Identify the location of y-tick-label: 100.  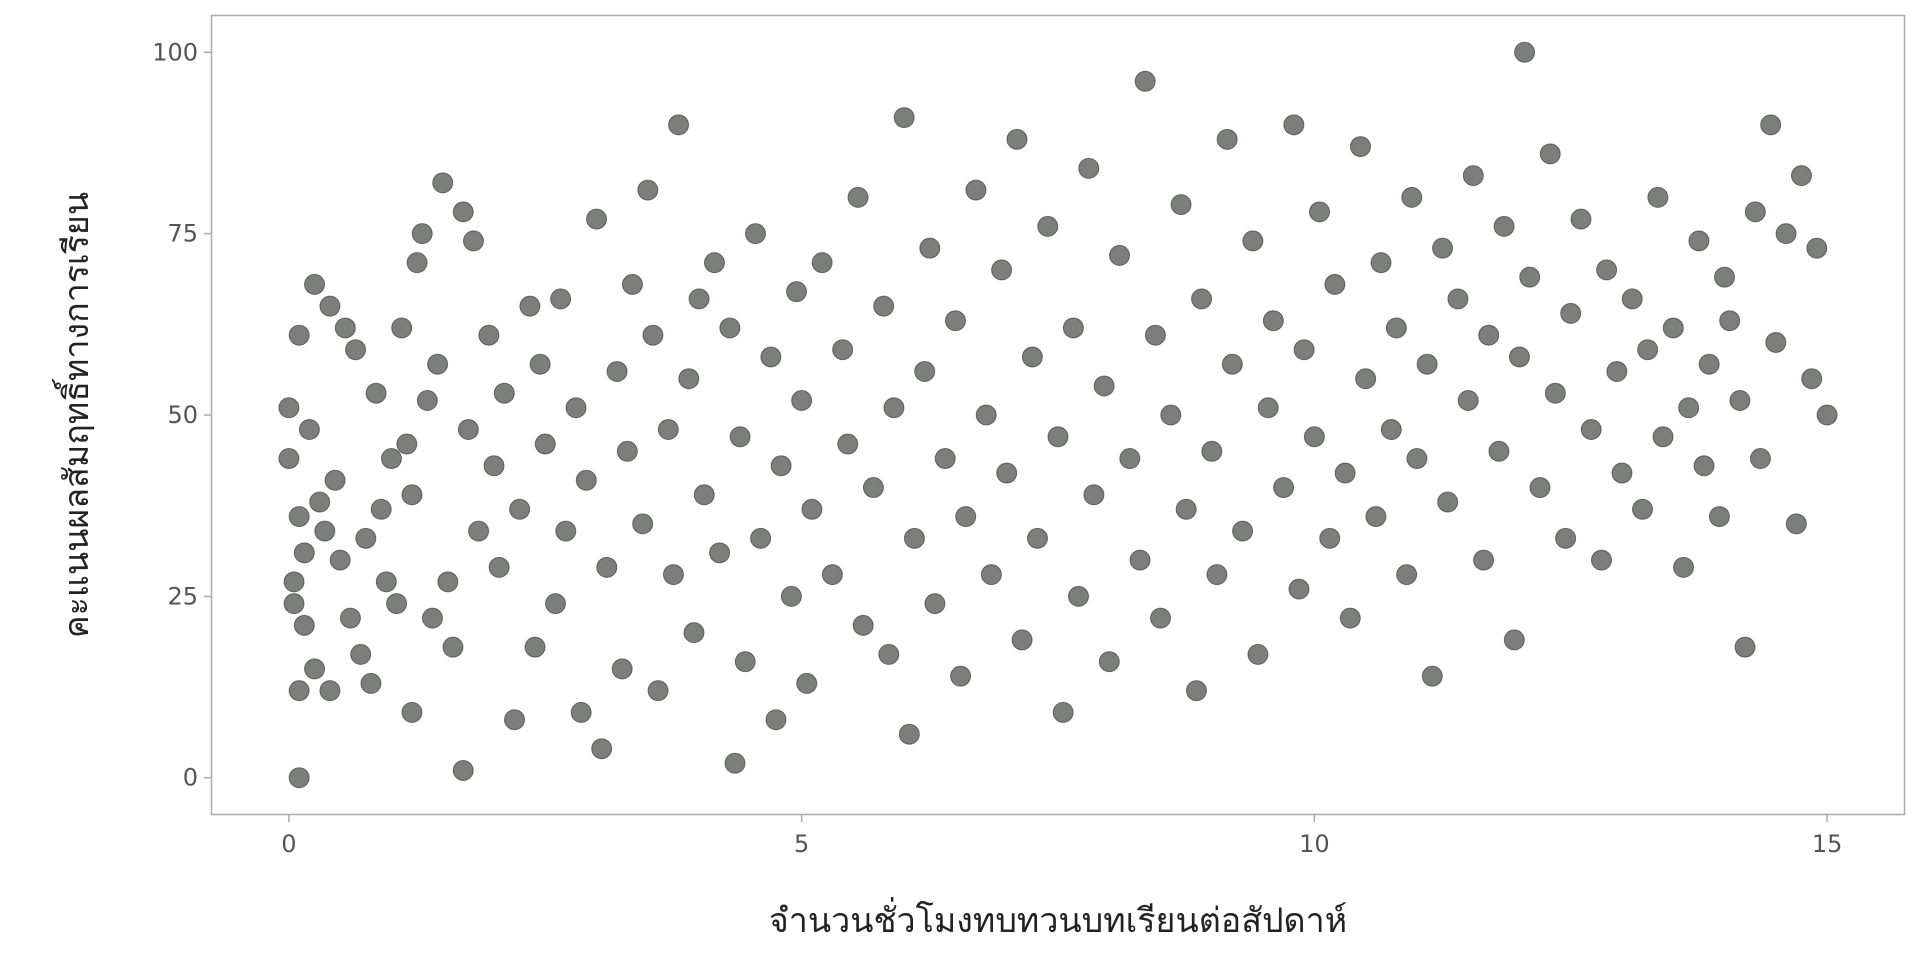
(175, 52).